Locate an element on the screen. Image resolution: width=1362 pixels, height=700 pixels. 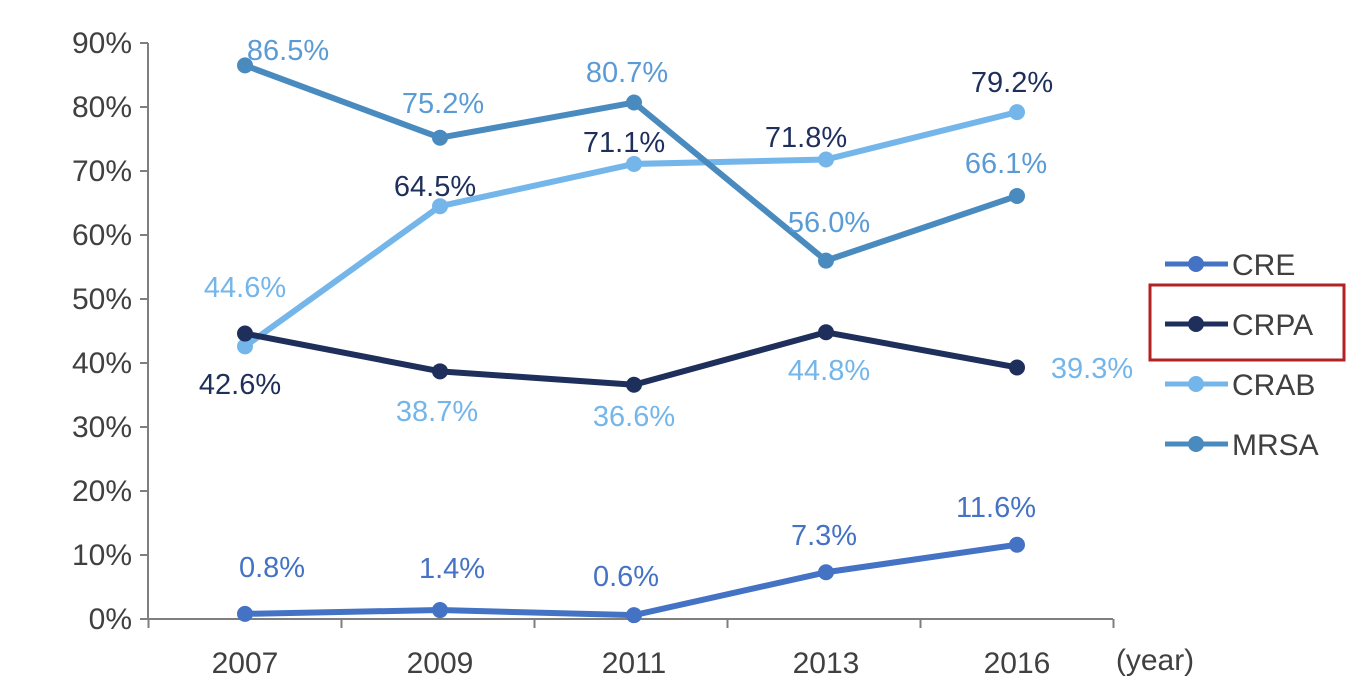
y-tick-label: 0% is located at coordinates (110, 619).